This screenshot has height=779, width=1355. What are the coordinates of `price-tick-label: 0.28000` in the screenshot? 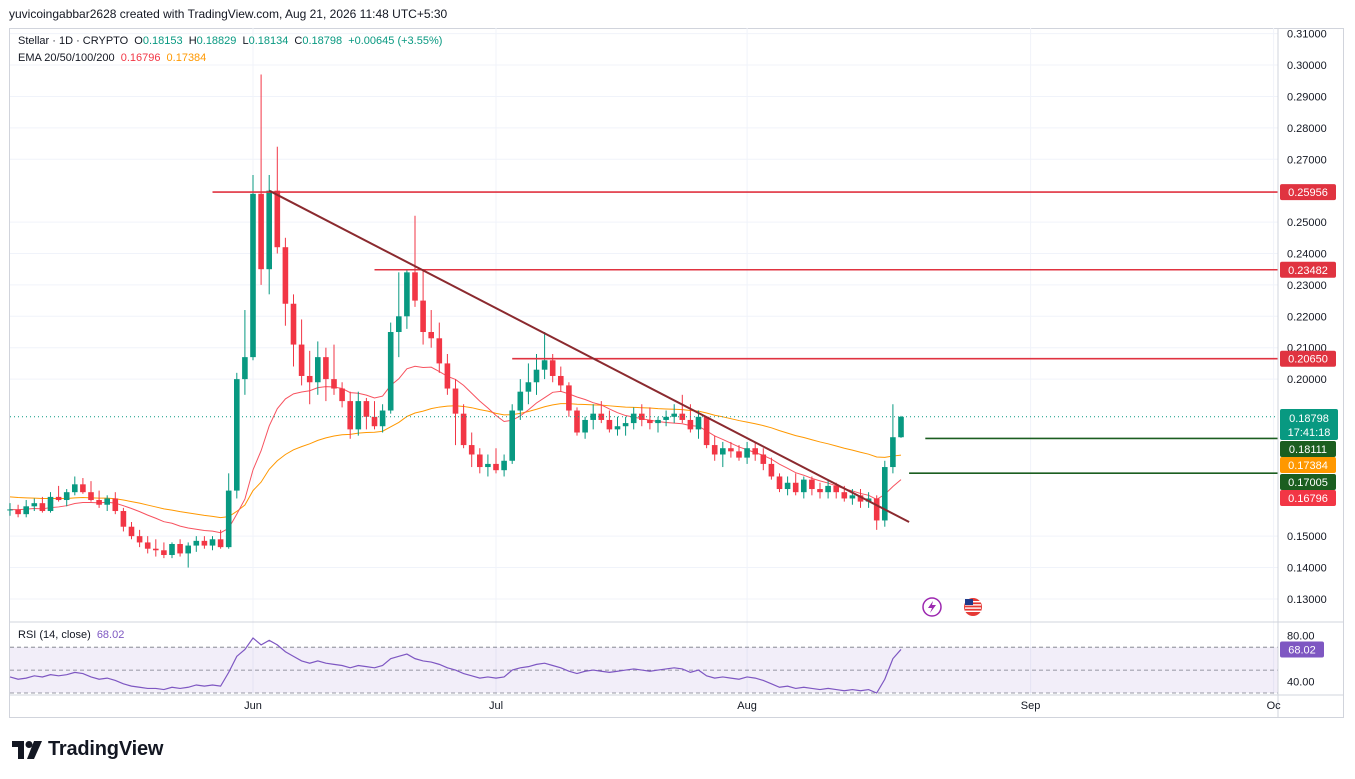 It's located at (1307, 129).